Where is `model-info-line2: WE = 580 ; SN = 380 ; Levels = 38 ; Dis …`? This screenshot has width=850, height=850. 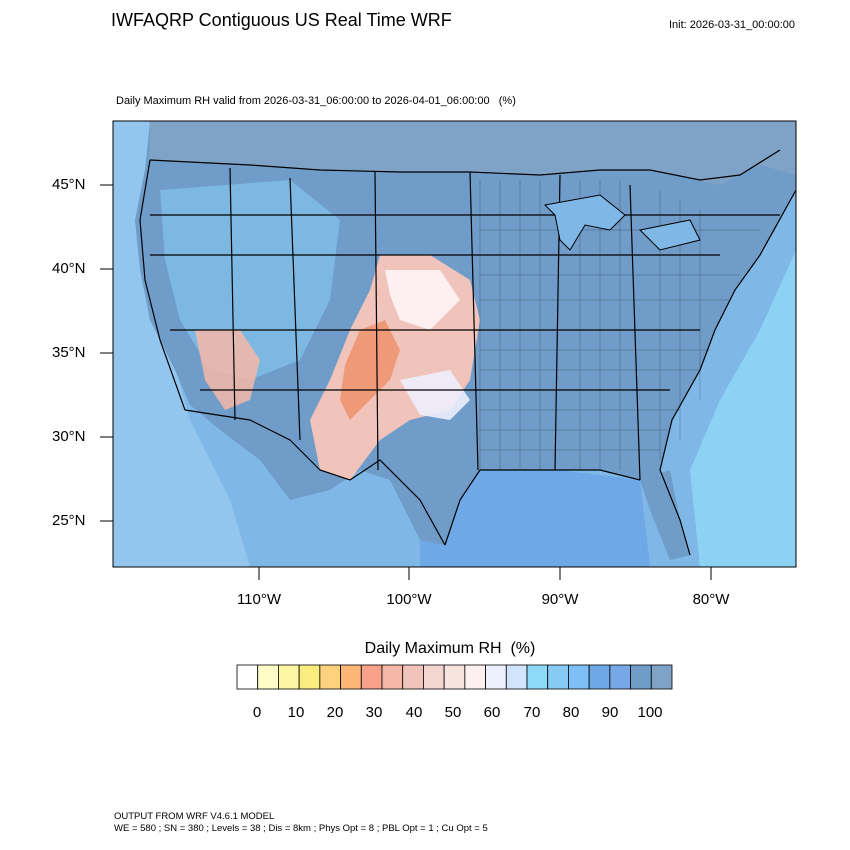
model-info-line2: WE = 580 ; SN = 380 ; Levels = 38 ; Dis … is located at coordinates (301, 828).